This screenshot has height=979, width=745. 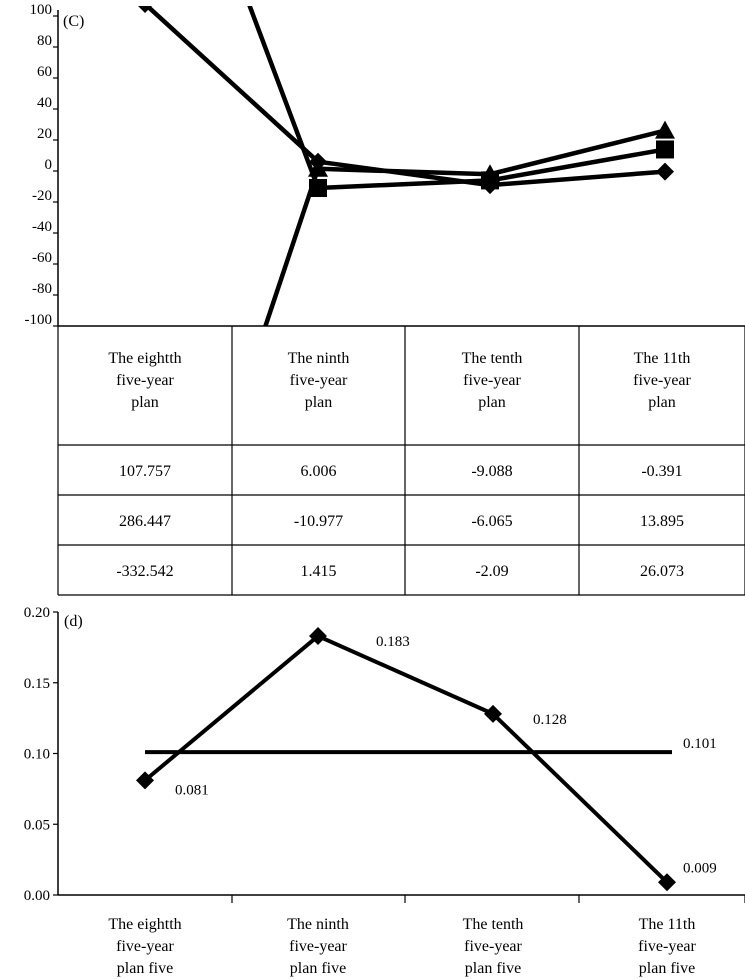 I want to click on data-label: 0.081, so click(x=192, y=790).